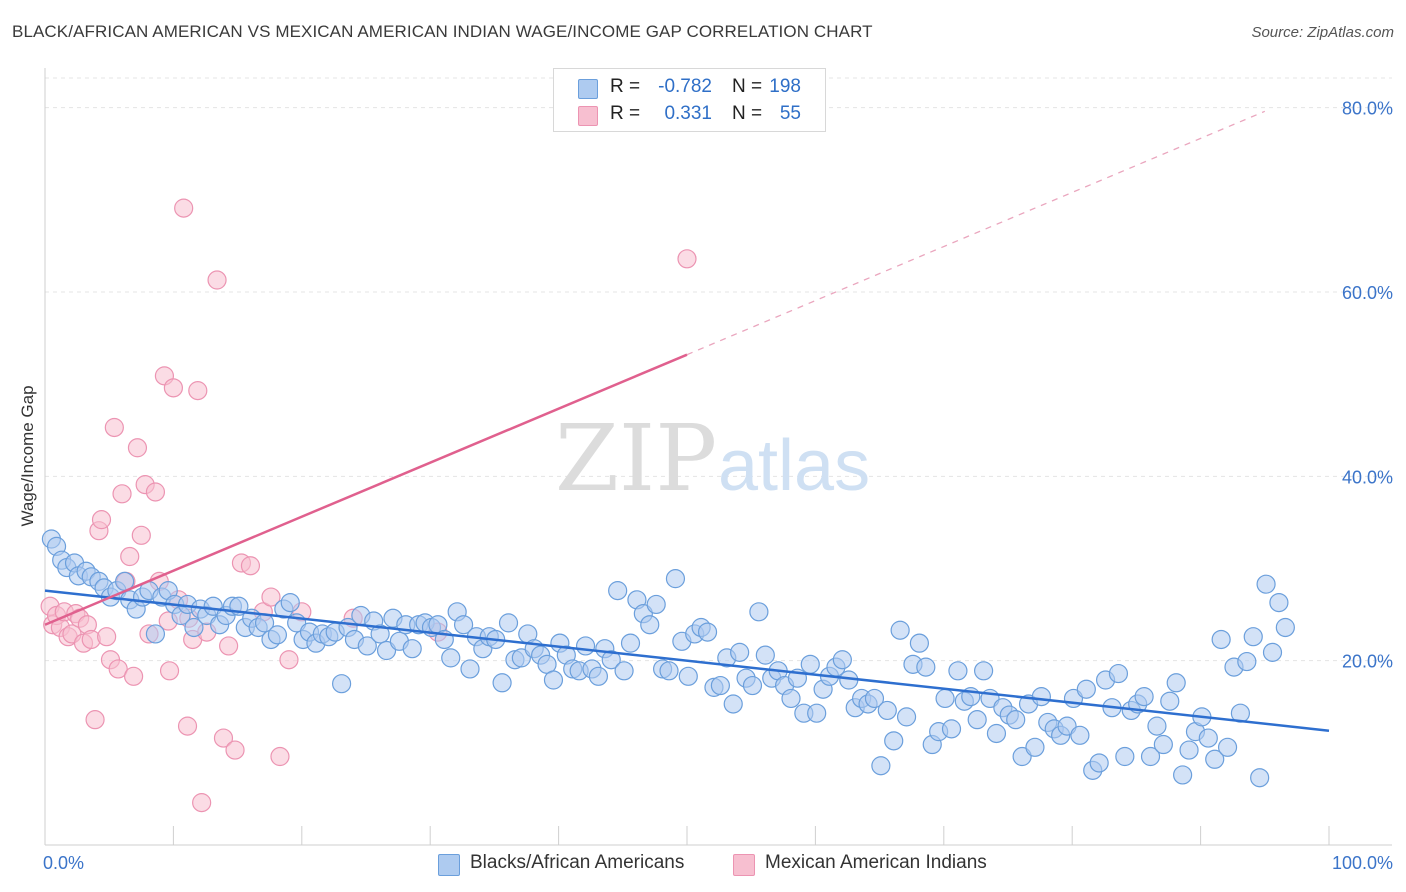 The height and width of the screenshot is (892, 1406). I want to click on y-tick-label-2: 60.0%, so click(1367, 293).